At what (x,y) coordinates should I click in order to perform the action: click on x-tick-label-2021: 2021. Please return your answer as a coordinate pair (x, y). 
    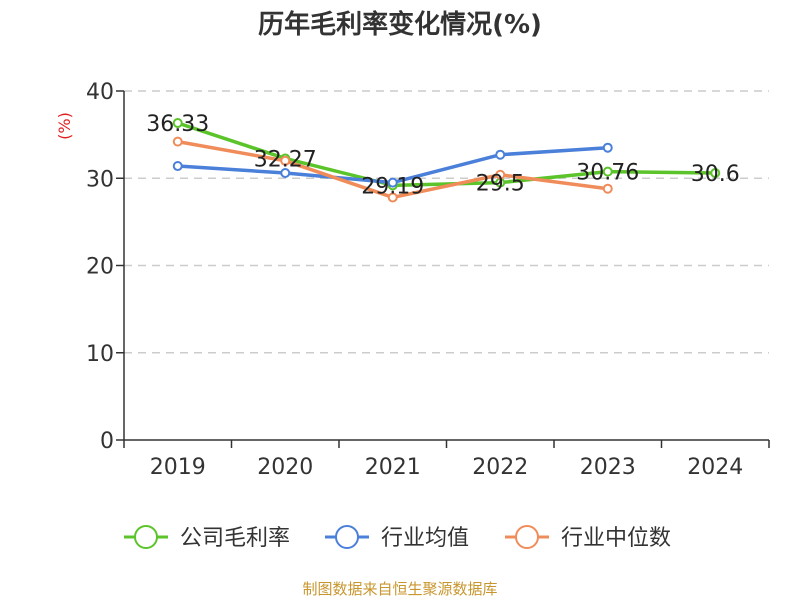
    Looking at the image, I should click on (393, 467).